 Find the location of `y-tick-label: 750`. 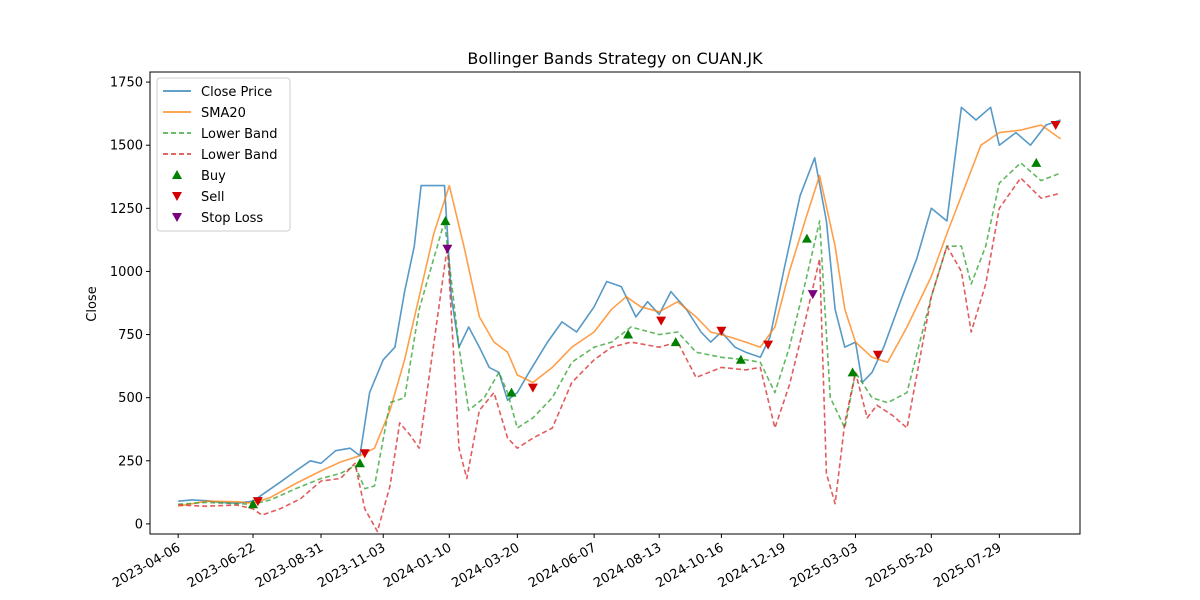

y-tick-label: 750 is located at coordinates (130, 335).